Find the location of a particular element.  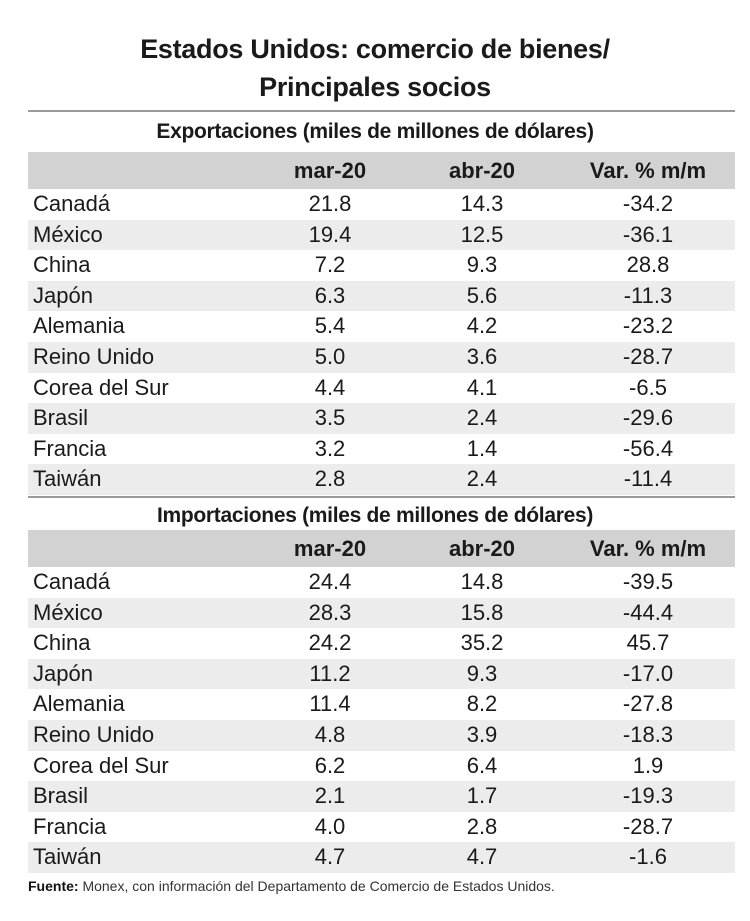

table-row: Japón 6.3 5.6 -11.3 is located at coordinates (381, 296).